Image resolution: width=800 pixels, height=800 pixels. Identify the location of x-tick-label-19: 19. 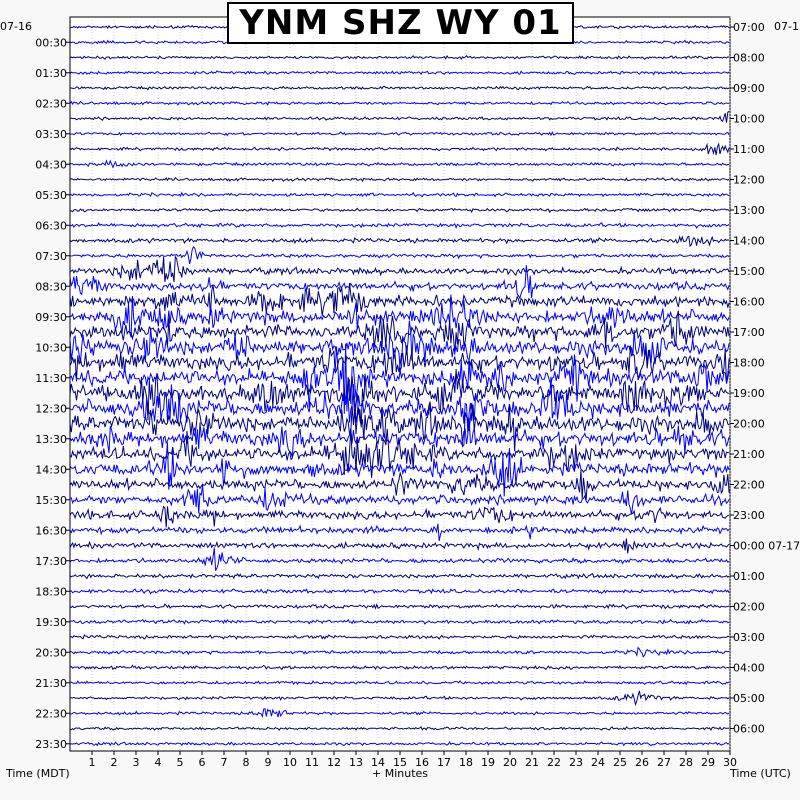
(488, 762).